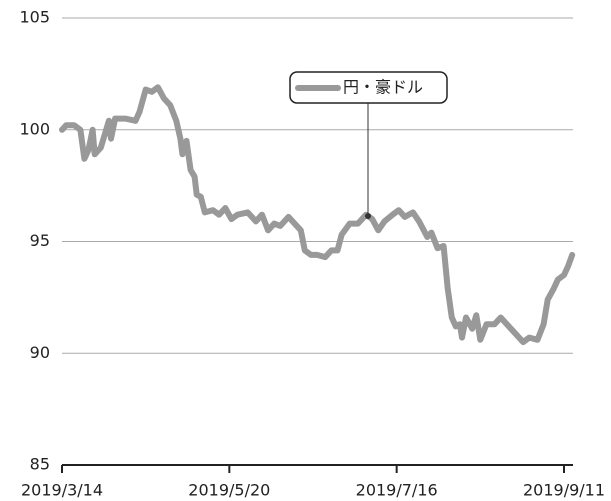 The height and width of the screenshot is (501, 611). What do you see at coordinates (40, 240) in the screenshot?
I see `y-tick-label: 95` at bounding box center [40, 240].